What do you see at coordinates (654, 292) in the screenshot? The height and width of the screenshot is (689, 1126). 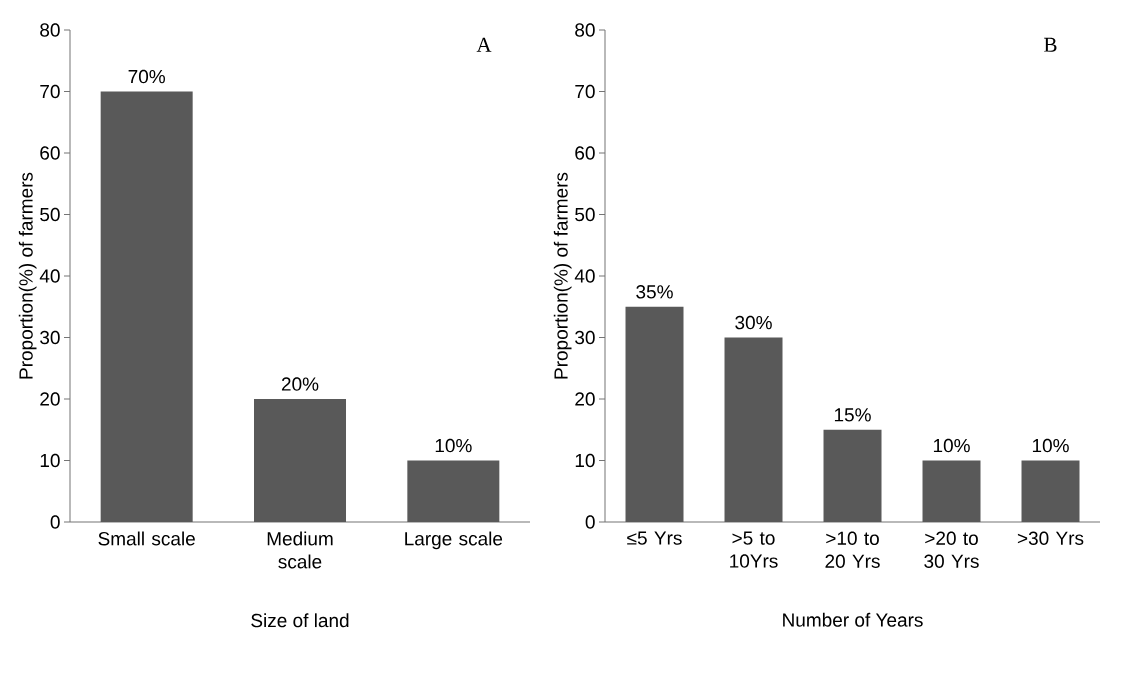 I see `data-label: 35%` at bounding box center [654, 292].